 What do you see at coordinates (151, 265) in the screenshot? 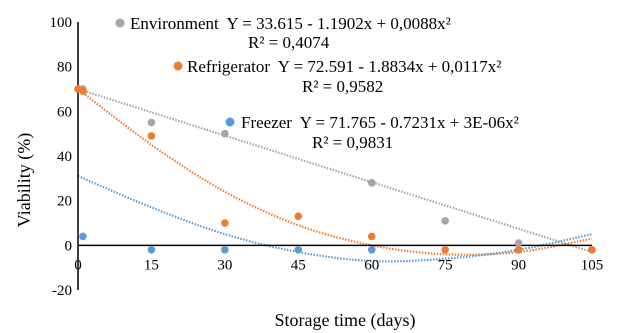
I see `x-tick-label: 15` at bounding box center [151, 265].